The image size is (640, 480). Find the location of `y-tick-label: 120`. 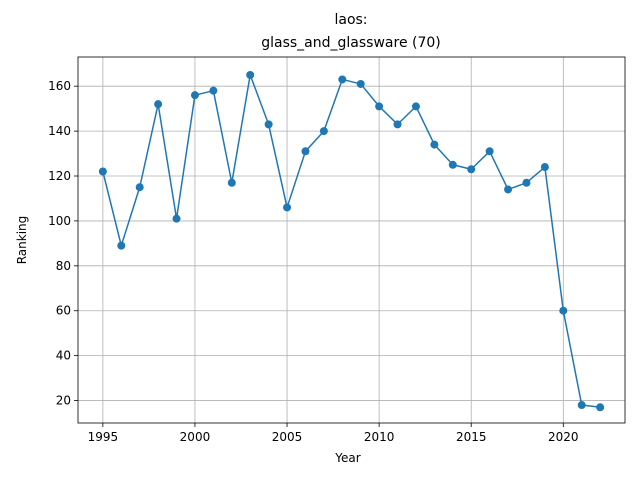

y-tick-label: 120 is located at coordinates (59, 176).